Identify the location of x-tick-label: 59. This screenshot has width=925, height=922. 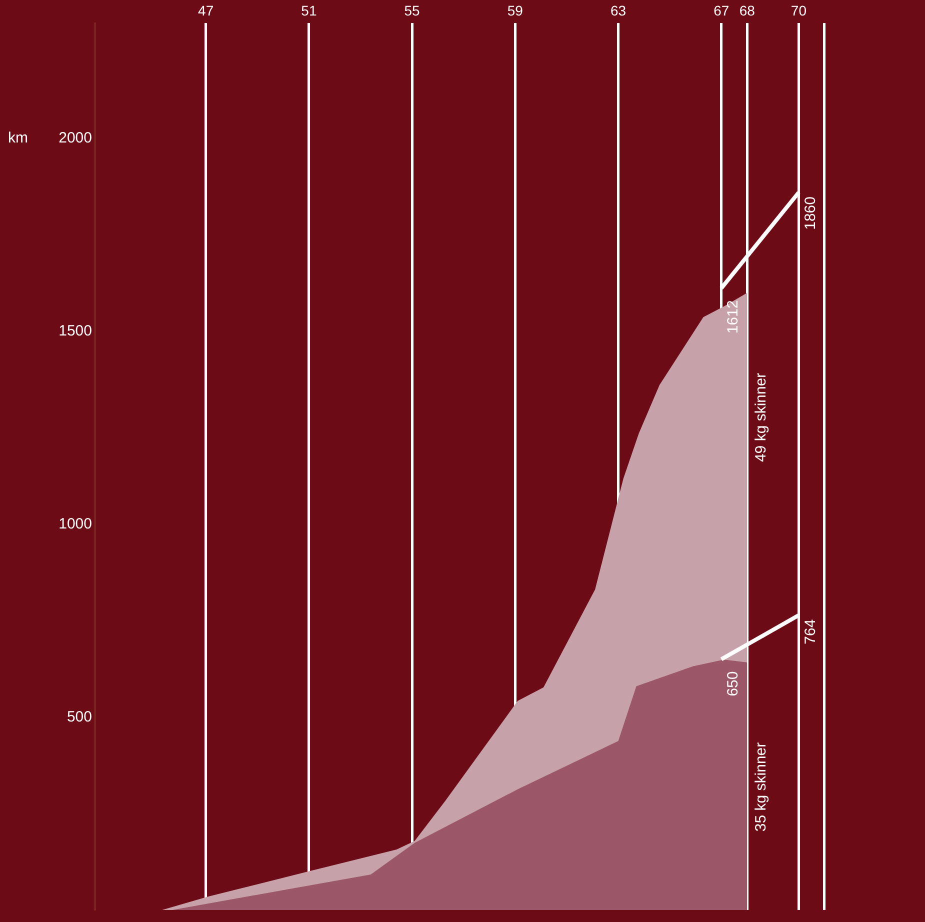
(515, 10).